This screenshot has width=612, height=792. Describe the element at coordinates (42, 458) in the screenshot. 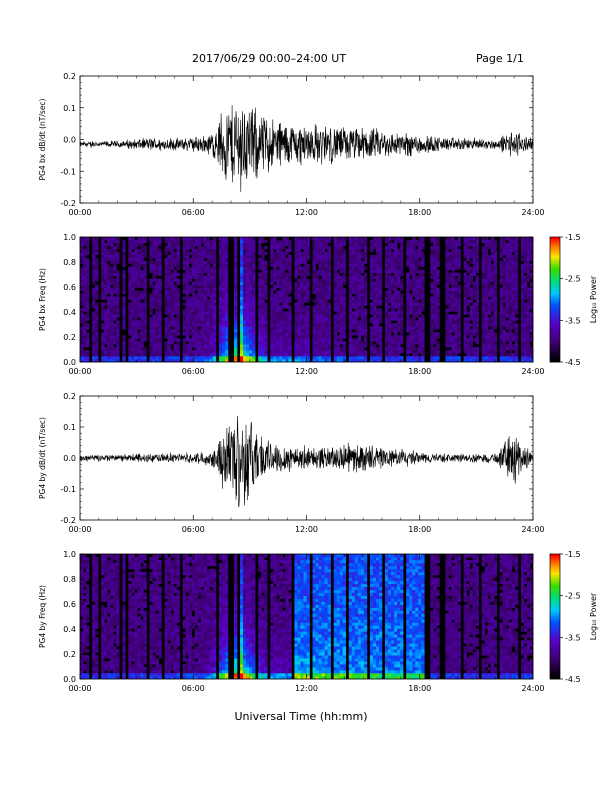

I see `by-timeseries-ylabel: PG4 by dB/dt (nT/sec)` at that location.